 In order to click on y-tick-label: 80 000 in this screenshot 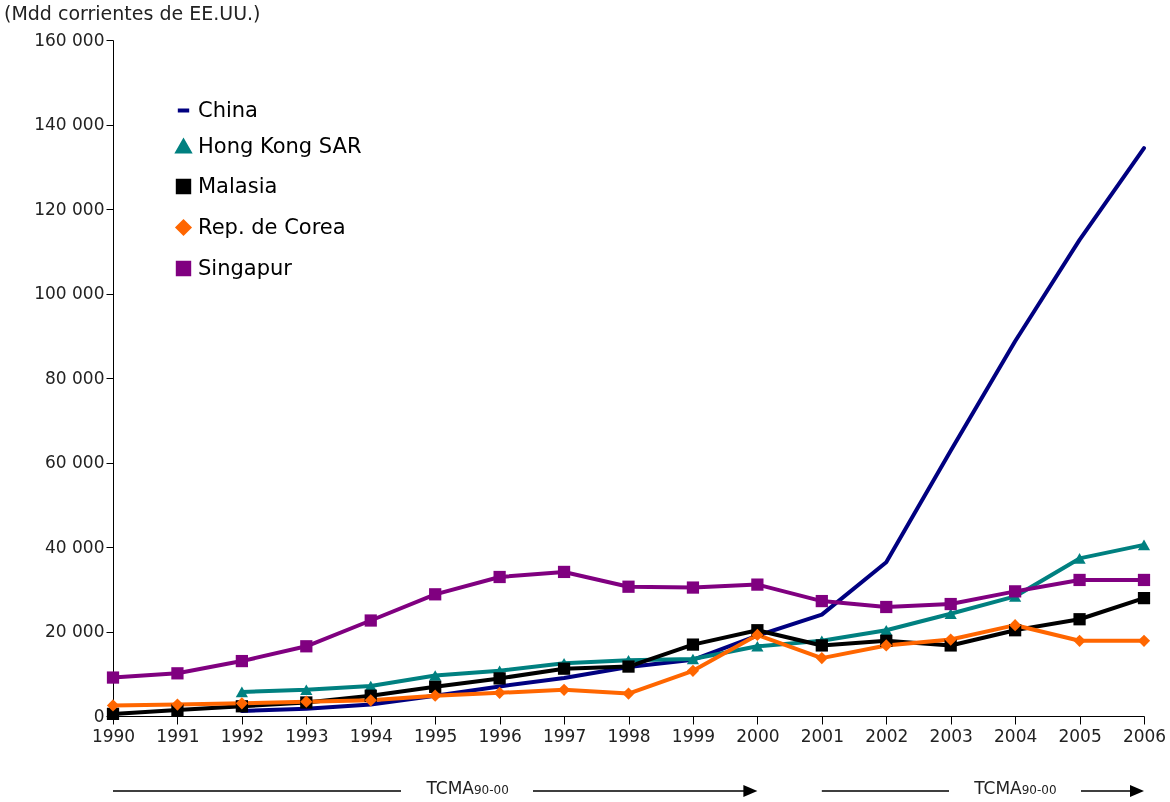, I will do `click(75, 377)`.